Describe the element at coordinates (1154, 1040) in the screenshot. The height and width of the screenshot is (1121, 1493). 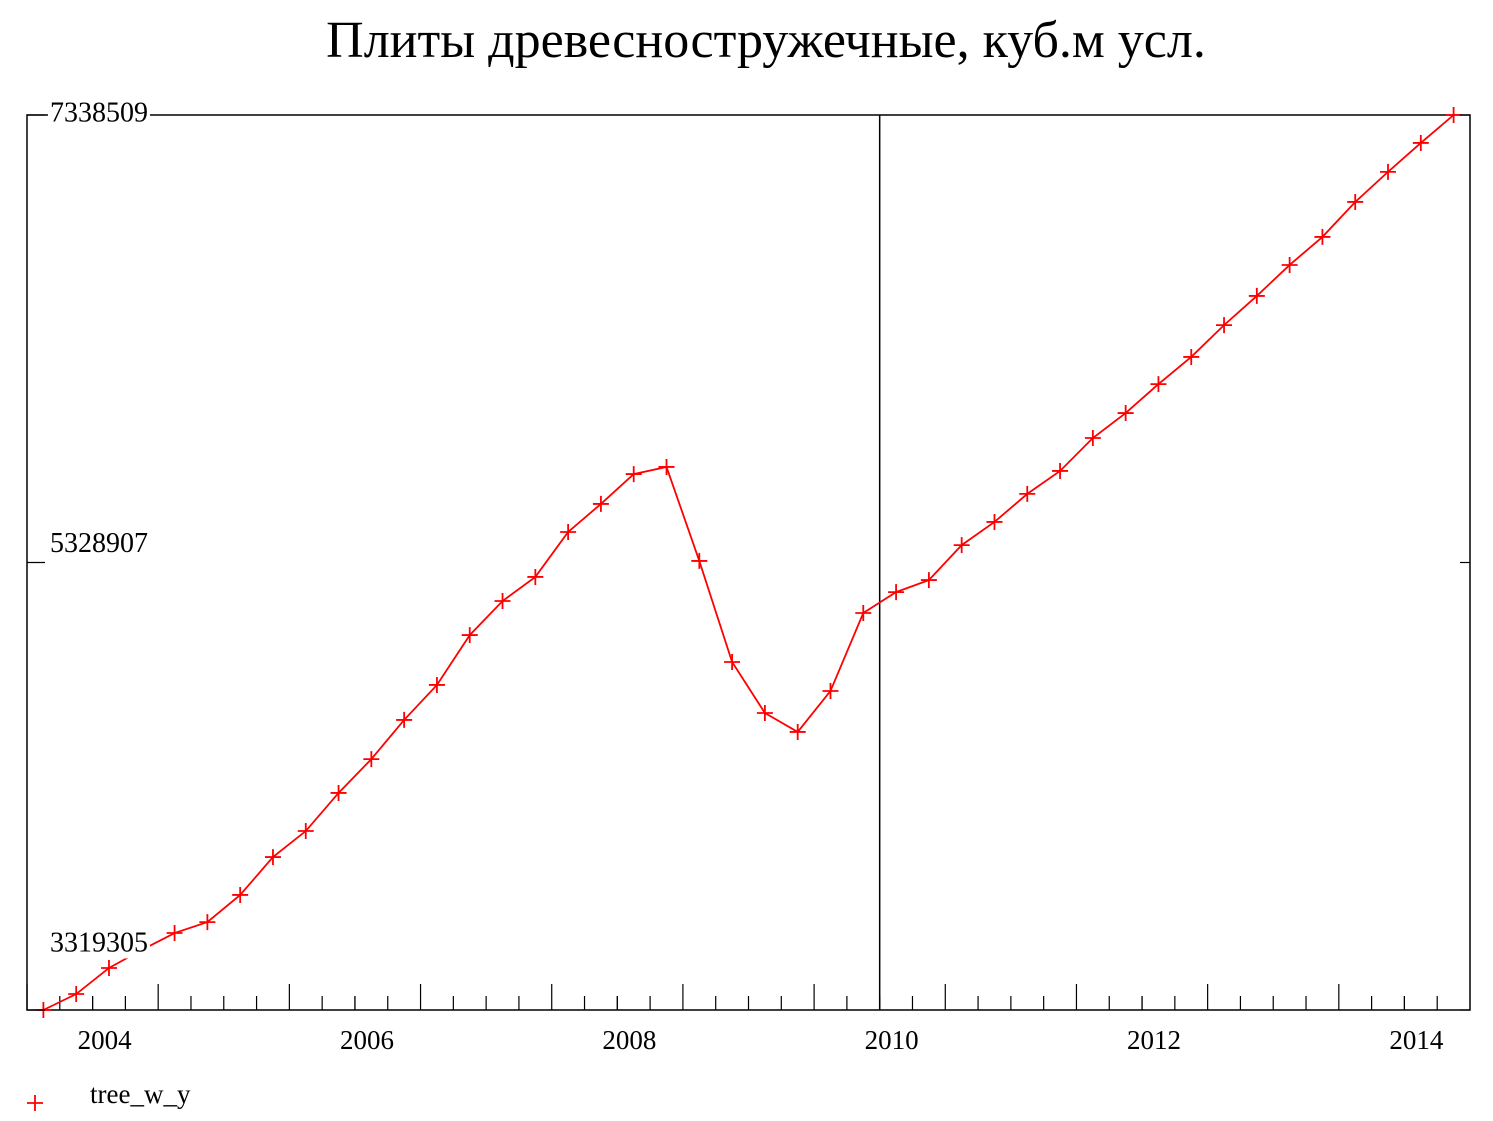
I see `x-tick-label: 2012` at that location.